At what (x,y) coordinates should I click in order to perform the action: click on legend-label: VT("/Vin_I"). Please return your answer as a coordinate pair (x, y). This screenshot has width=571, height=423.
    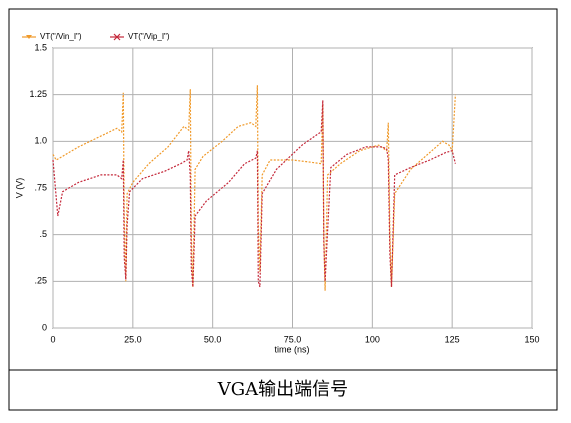
    Looking at the image, I should click on (61, 36).